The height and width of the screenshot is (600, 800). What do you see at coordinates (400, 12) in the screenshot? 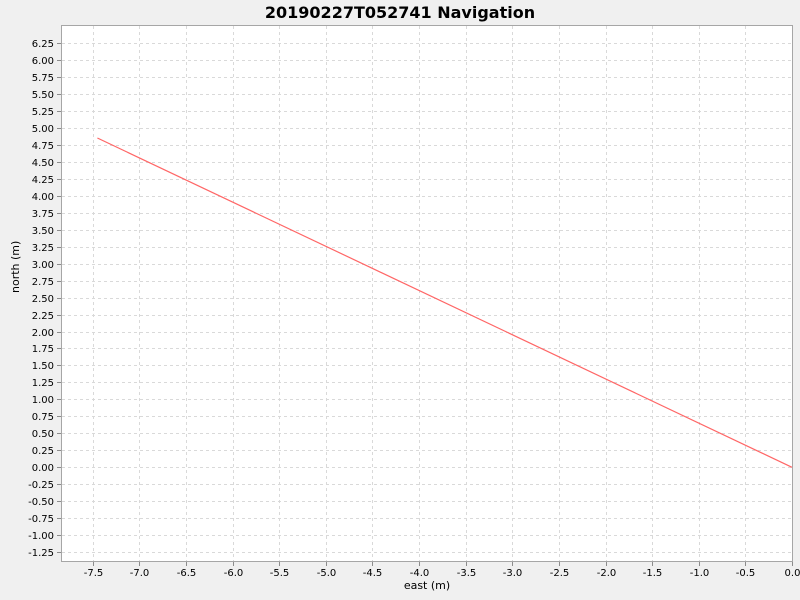
I see `chart-title: 20190227T052741 Navigation` at bounding box center [400, 12].